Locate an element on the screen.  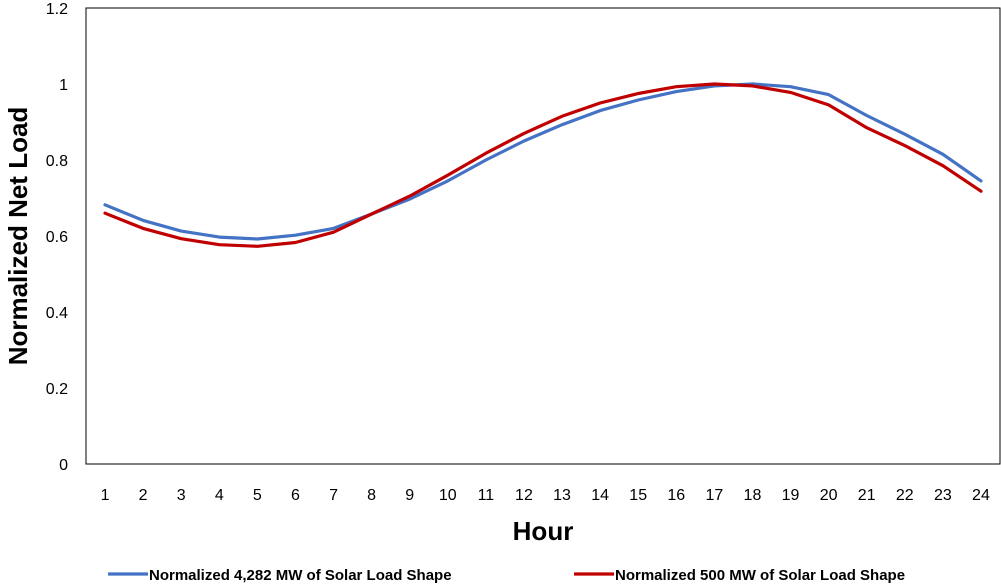
x-tick-label: 3 is located at coordinates (181, 495).